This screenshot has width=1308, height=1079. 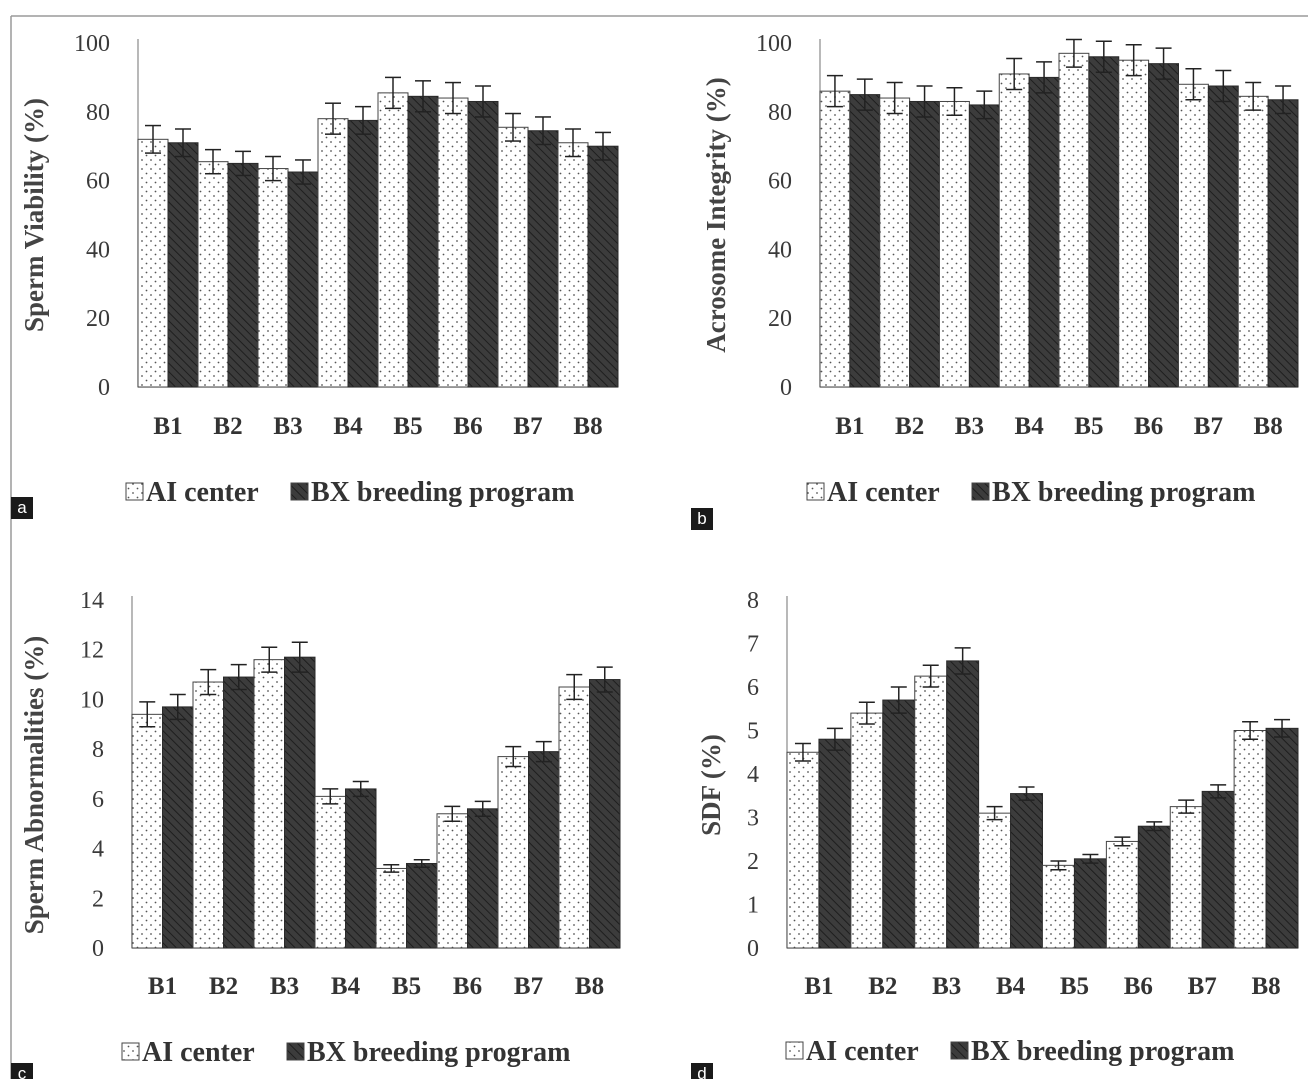 I want to click on y-tick-label: 10, so click(x=92, y=700).